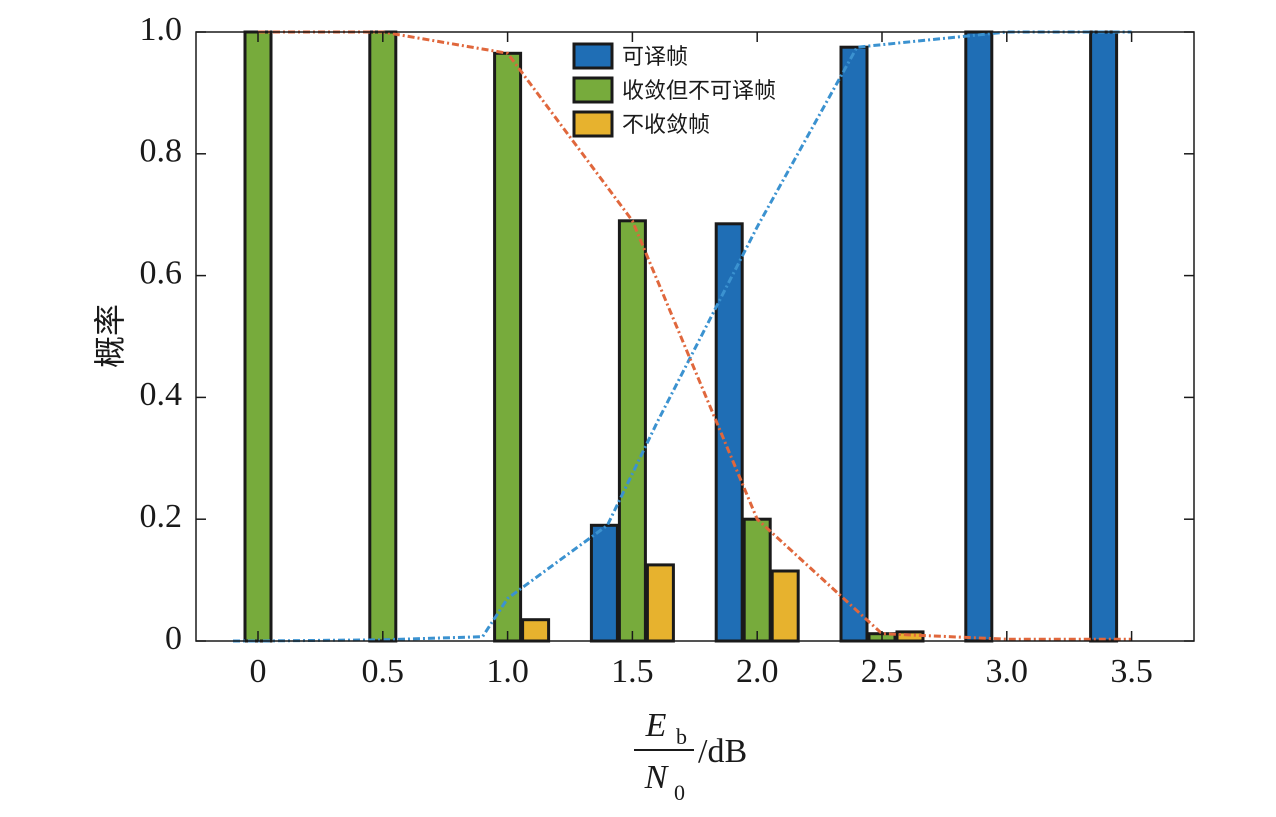  Describe the element at coordinates (161, 151) in the screenshot. I see `y-tick-label-4: 0.8` at that location.